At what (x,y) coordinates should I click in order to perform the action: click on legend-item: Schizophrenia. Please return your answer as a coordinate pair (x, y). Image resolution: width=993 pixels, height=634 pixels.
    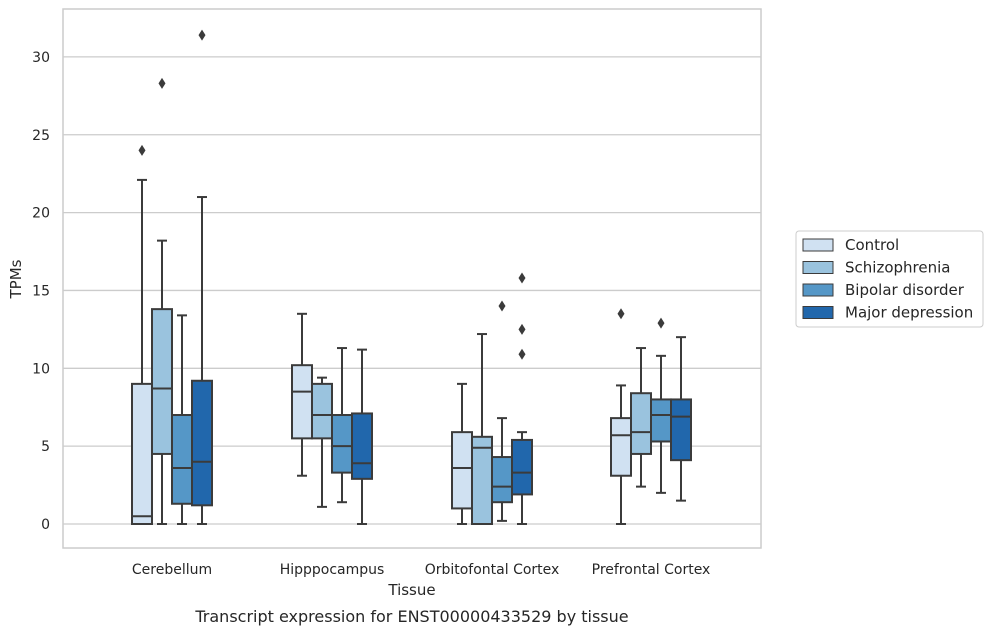
    Looking at the image, I should click on (876, 268).